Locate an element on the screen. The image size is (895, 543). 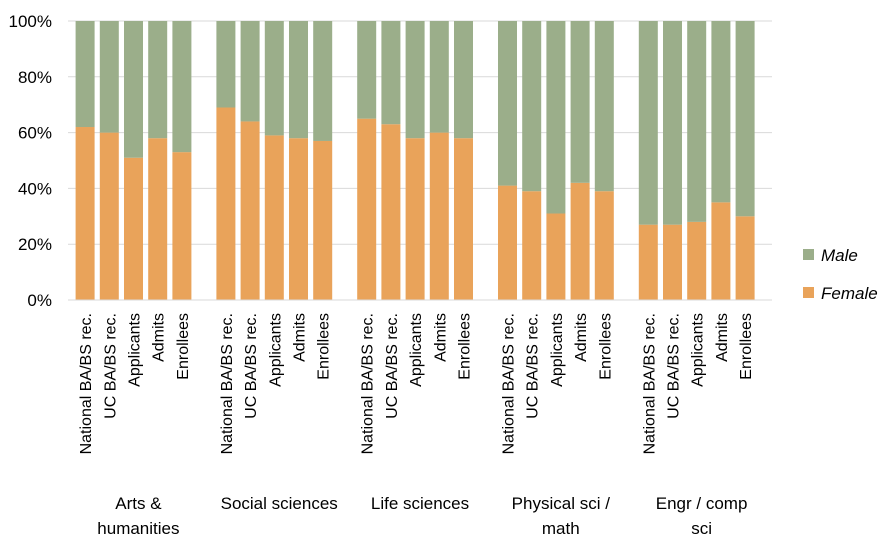
group-label-physical-sci-math: math is located at coordinates (561, 528).